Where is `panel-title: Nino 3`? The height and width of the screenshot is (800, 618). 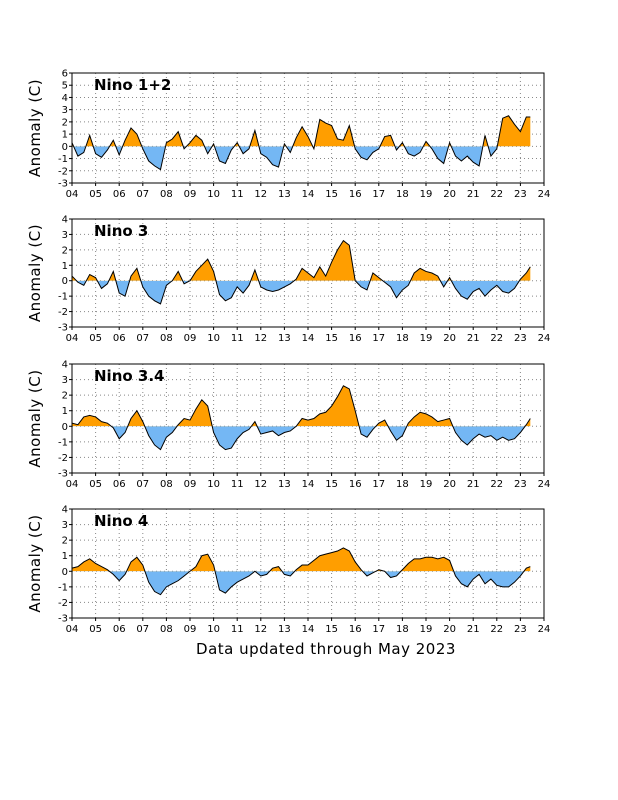 panel-title: Nino 3 is located at coordinates (121, 231).